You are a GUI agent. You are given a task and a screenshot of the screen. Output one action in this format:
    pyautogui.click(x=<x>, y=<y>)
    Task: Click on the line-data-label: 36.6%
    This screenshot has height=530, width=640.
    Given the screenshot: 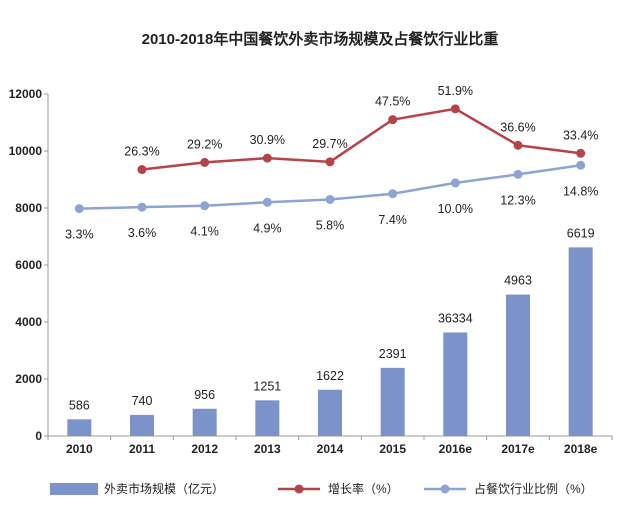 What is the action you would take?
    pyautogui.click(x=517, y=127)
    